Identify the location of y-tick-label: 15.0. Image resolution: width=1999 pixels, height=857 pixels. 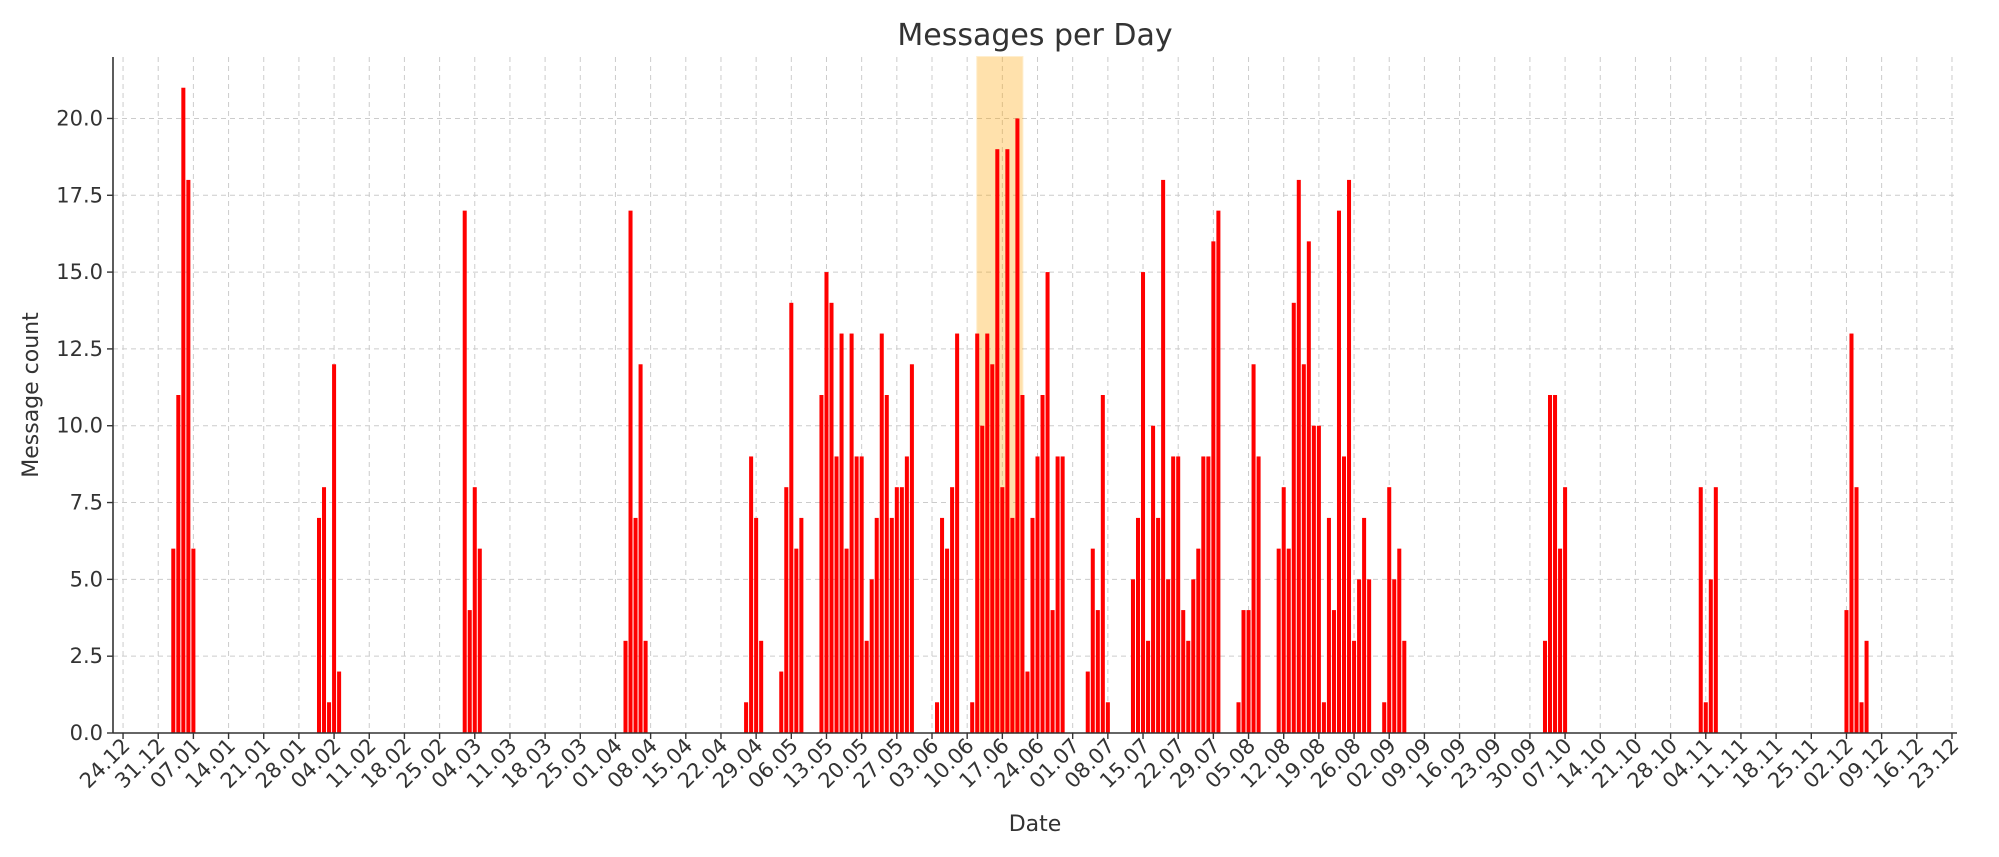
(79, 272).